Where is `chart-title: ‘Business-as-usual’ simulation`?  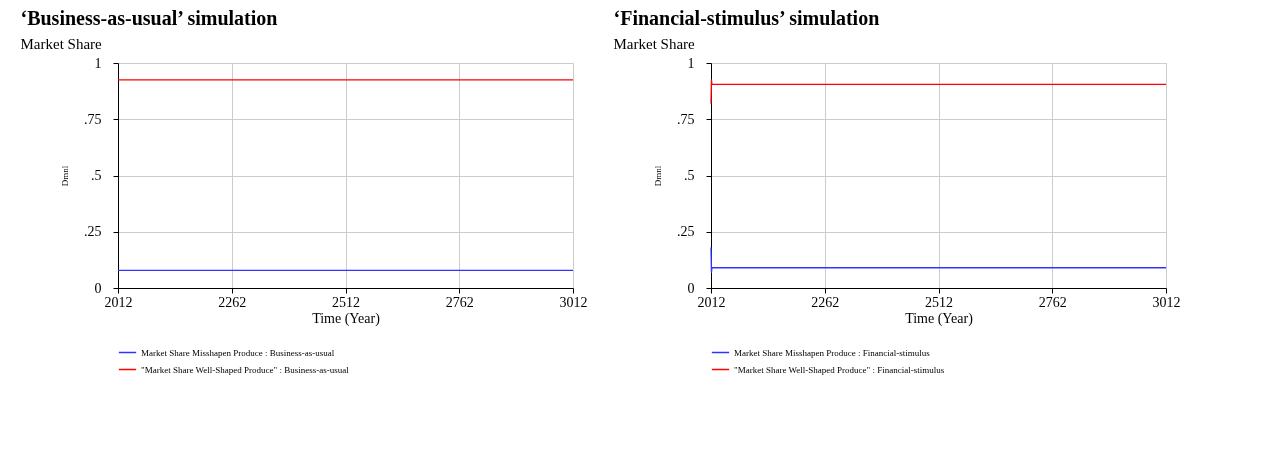 chart-title: ‘Business-as-usual’ simulation is located at coordinates (149, 18).